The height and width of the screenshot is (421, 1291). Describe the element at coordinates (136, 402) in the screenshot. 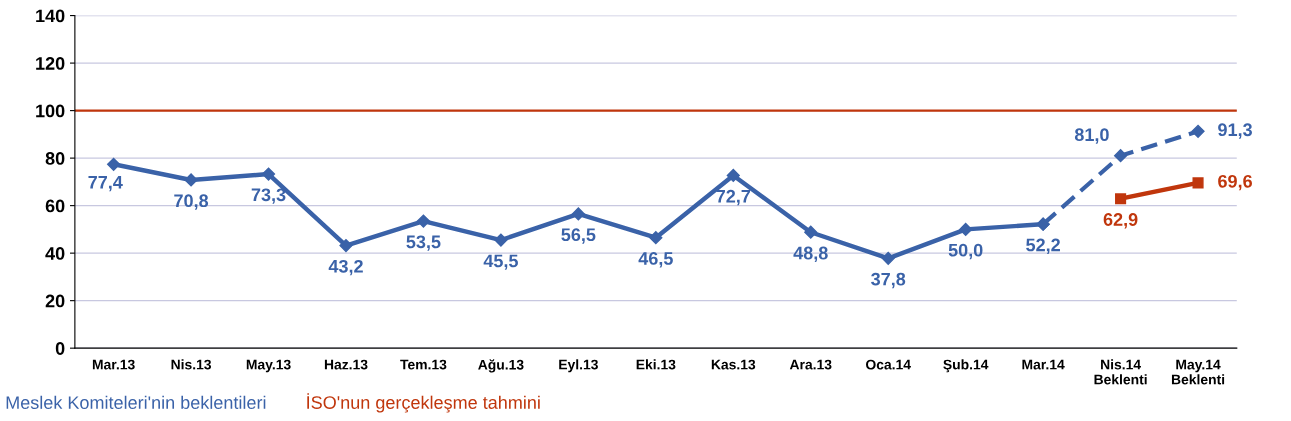

I see `text: Meslek Komiteleri'nin beklentileri` at that location.